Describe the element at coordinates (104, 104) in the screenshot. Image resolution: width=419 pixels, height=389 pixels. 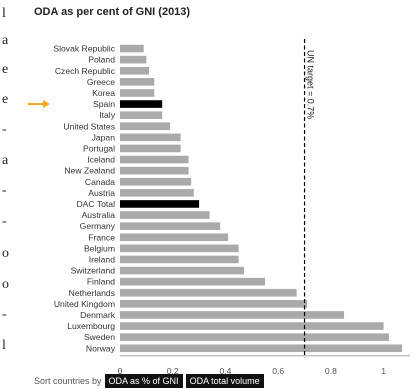
I see `category-label: Spain` at that location.